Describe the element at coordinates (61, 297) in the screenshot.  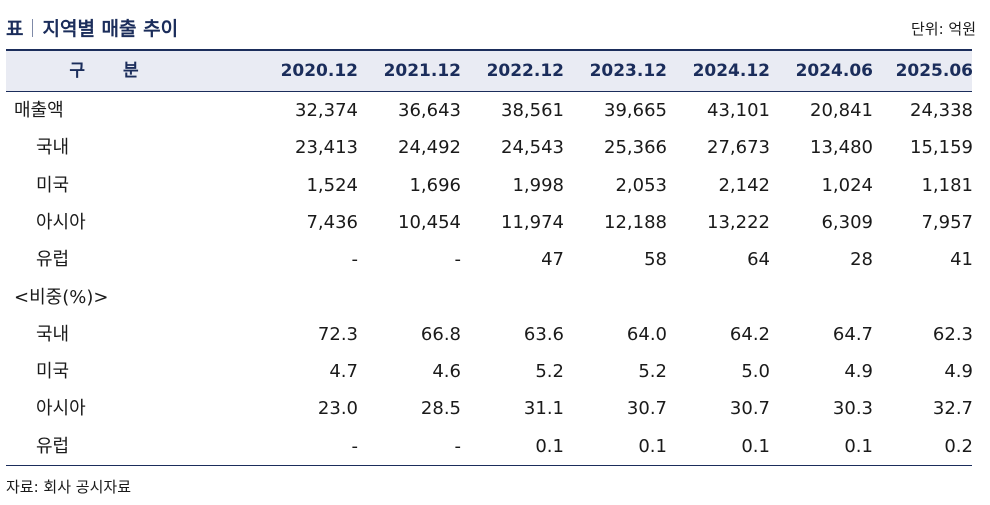
I see `row-label: <비중(%)>` at that location.